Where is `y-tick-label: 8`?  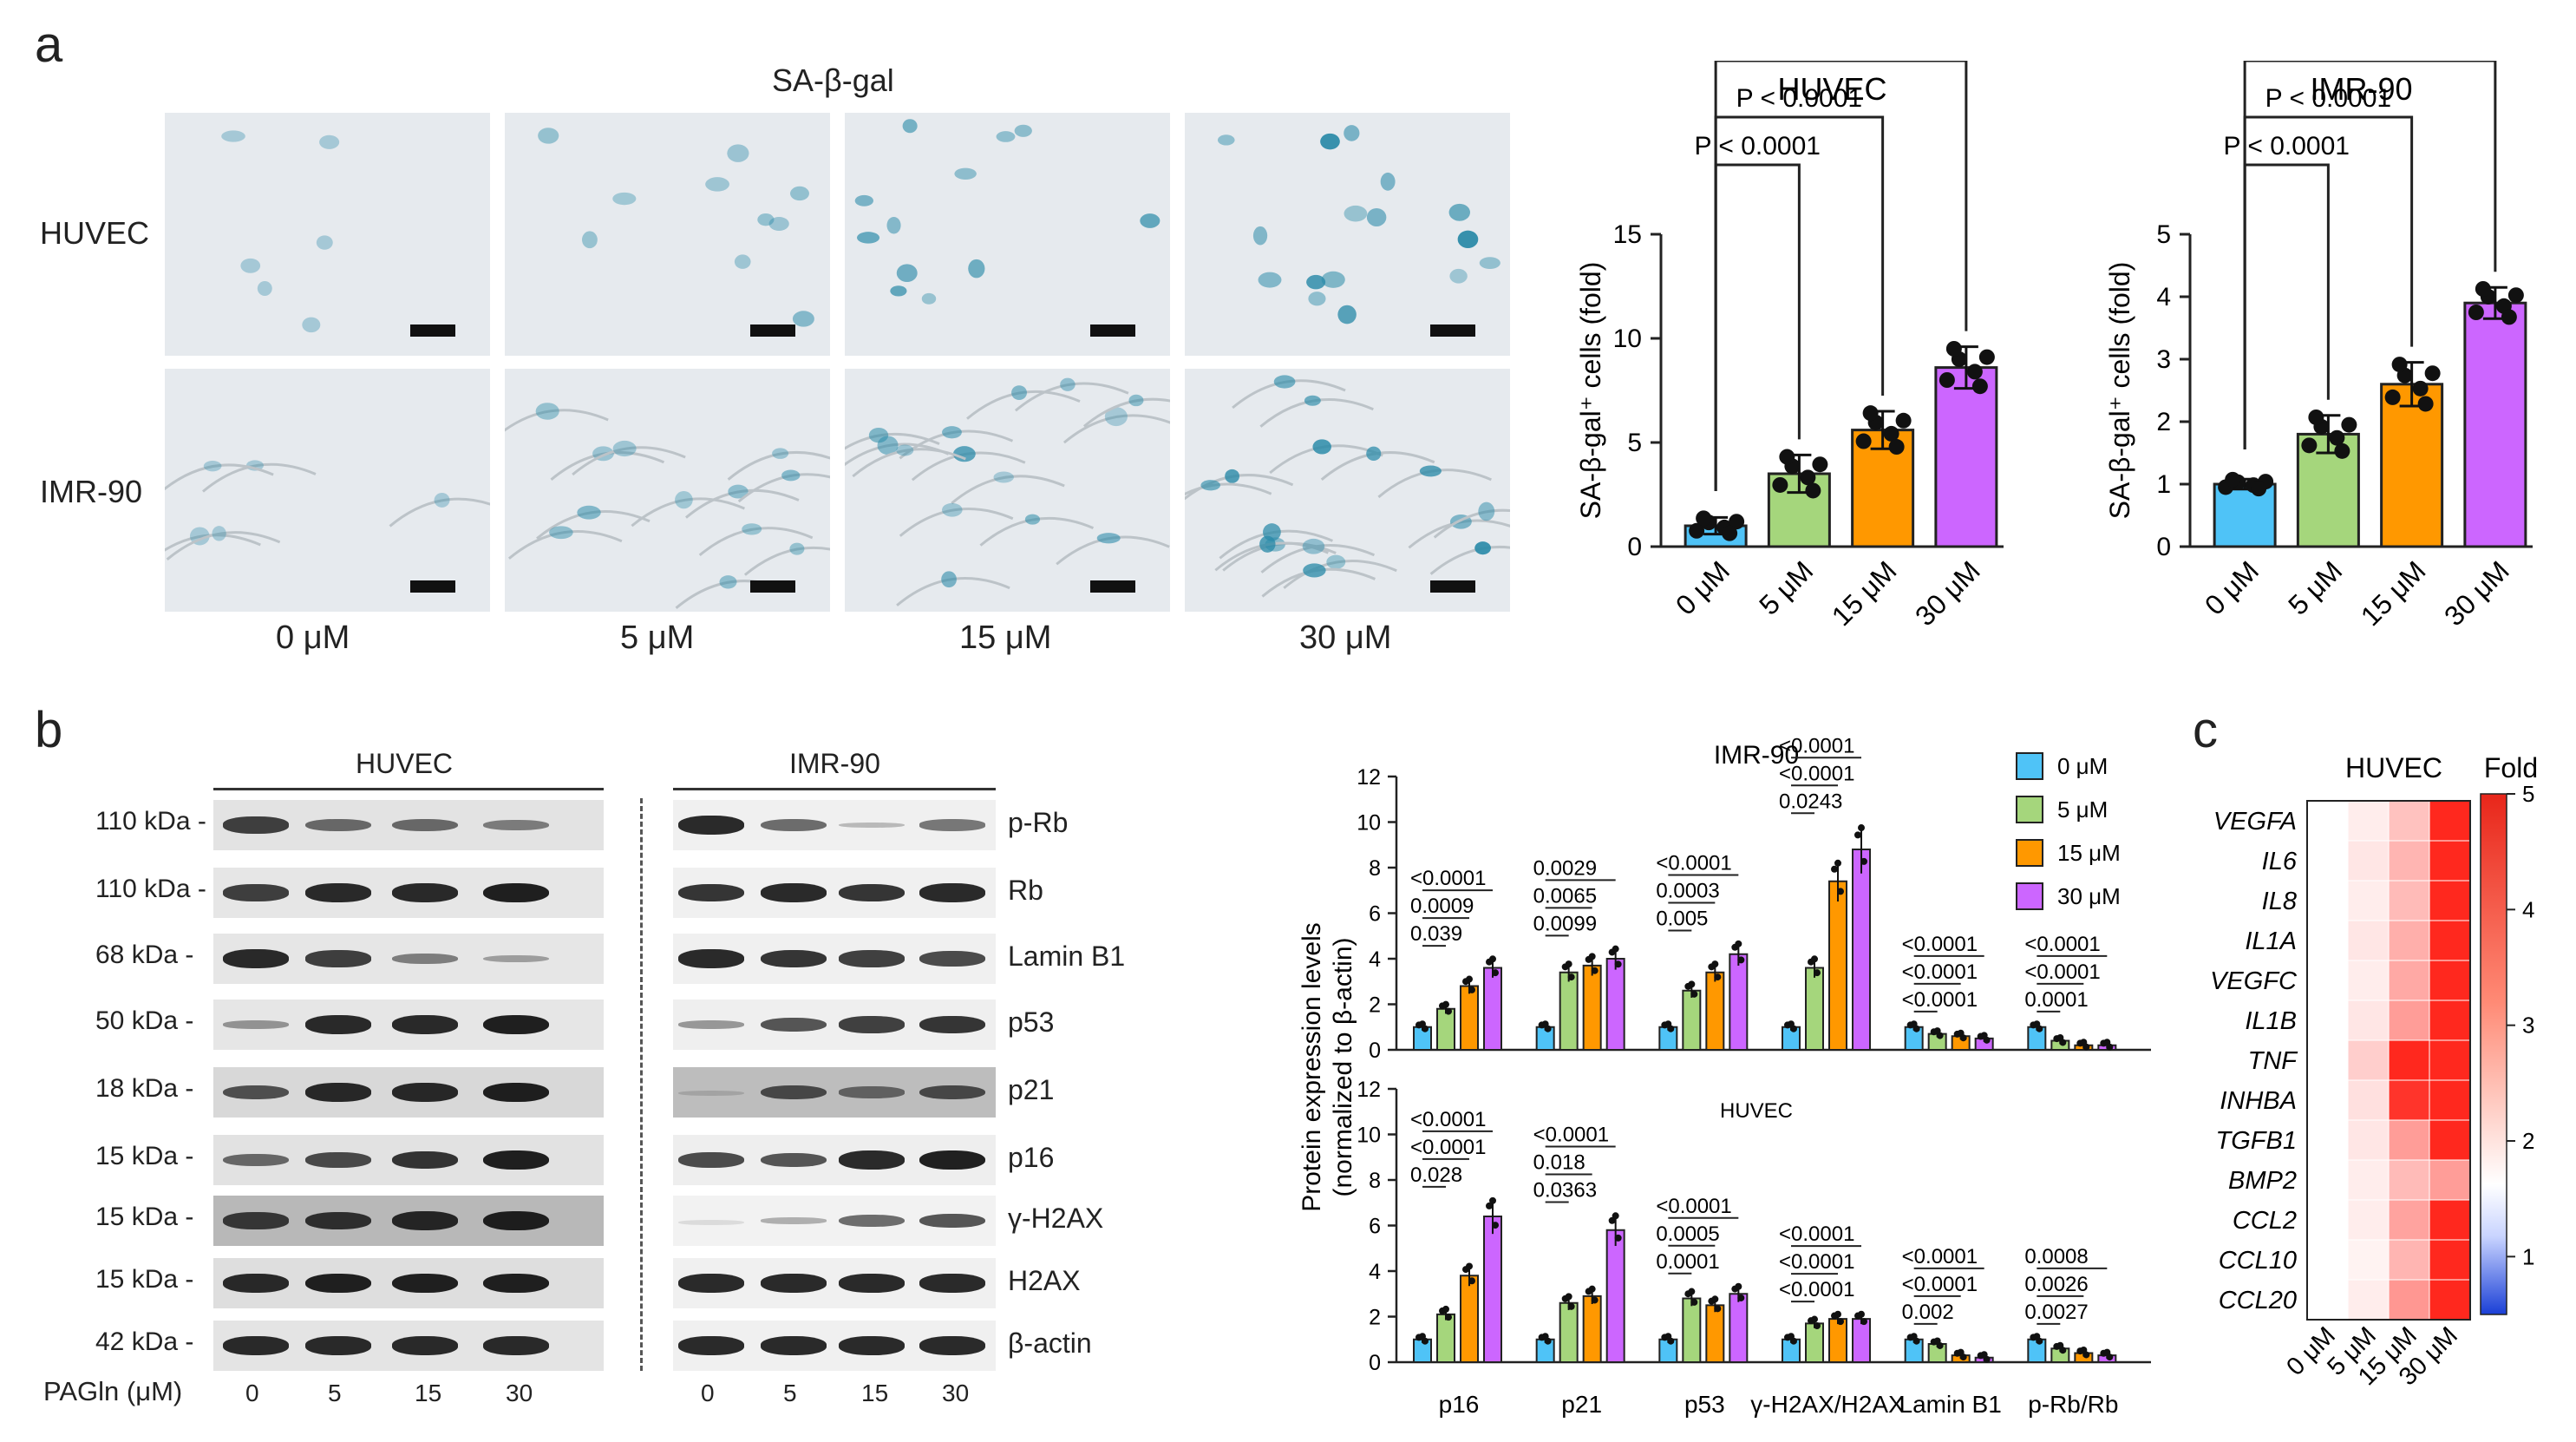 y-tick-label: 8 is located at coordinates (1375, 868).